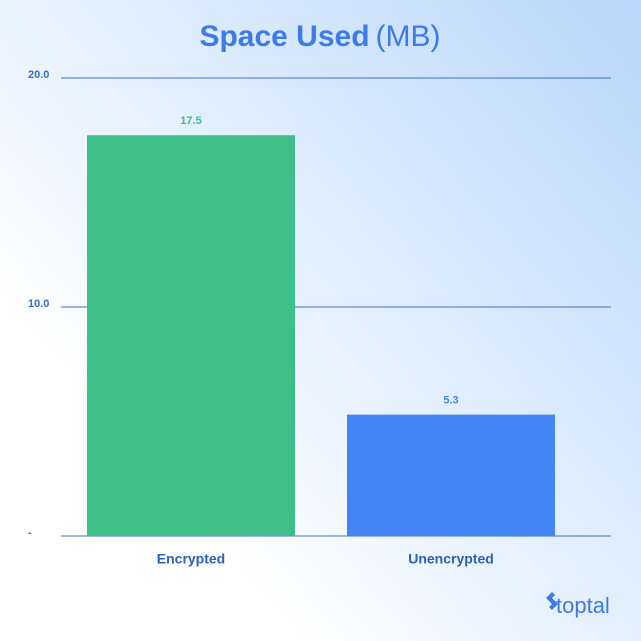 The width and height of the screenshot is (641, 641). What do you see at coordinates (451, 559) in the screenshot?
I see `x-tick-label: Unencrypted` at bounding box center [451, 559].